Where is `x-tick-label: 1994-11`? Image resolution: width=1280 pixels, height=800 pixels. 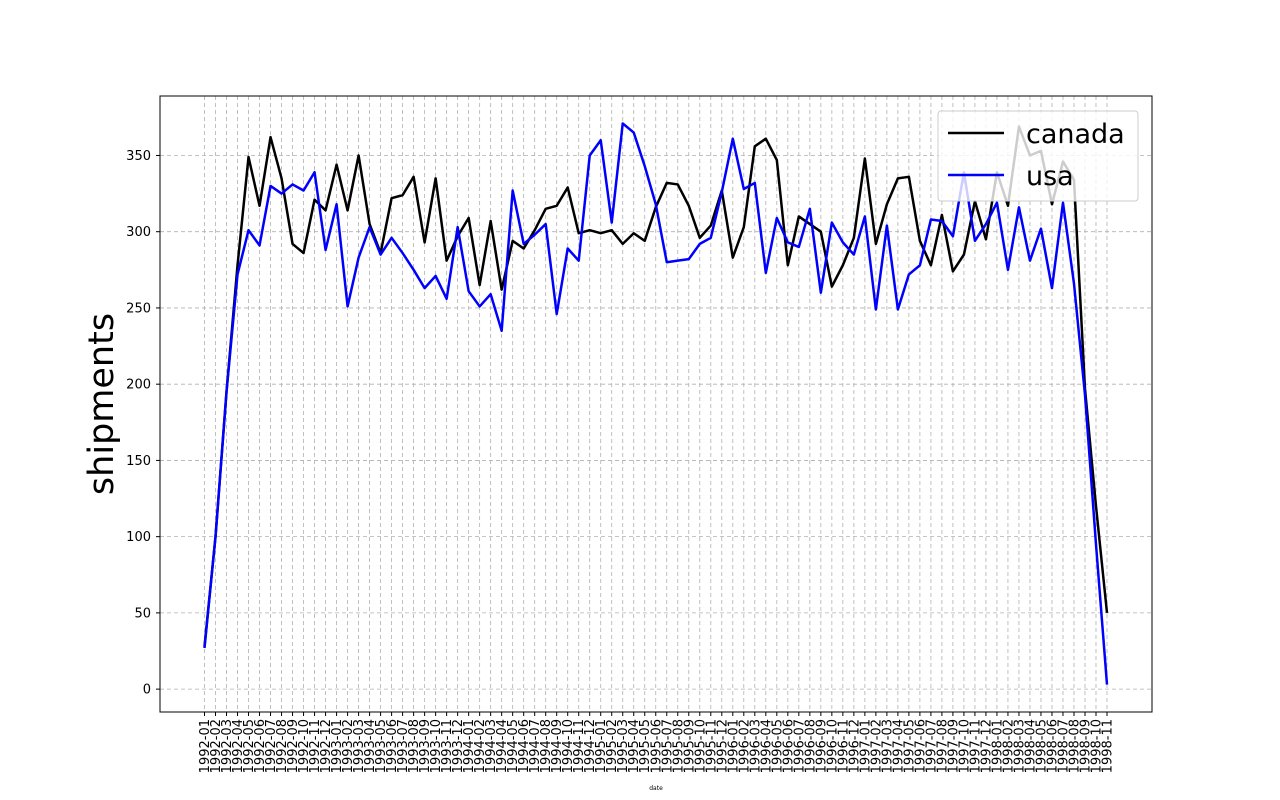 x-tick-label: 1994-11 is located at coordinates (579, 746).